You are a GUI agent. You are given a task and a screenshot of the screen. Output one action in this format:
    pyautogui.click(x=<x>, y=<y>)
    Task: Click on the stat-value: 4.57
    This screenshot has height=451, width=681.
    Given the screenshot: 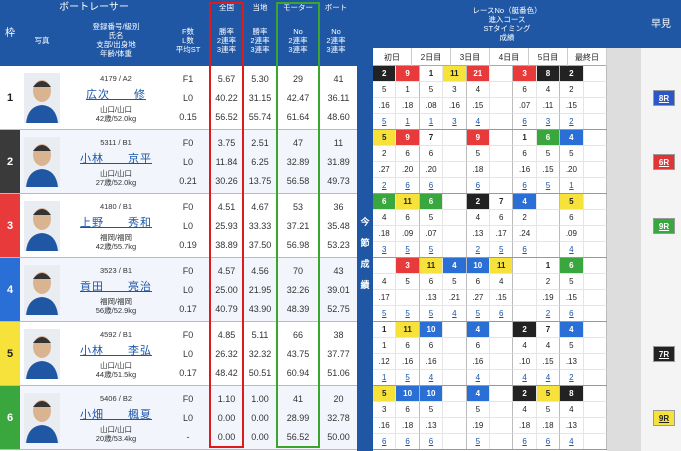 What is the action you would take?
    pyautogui.click(x=226, y=271)
    